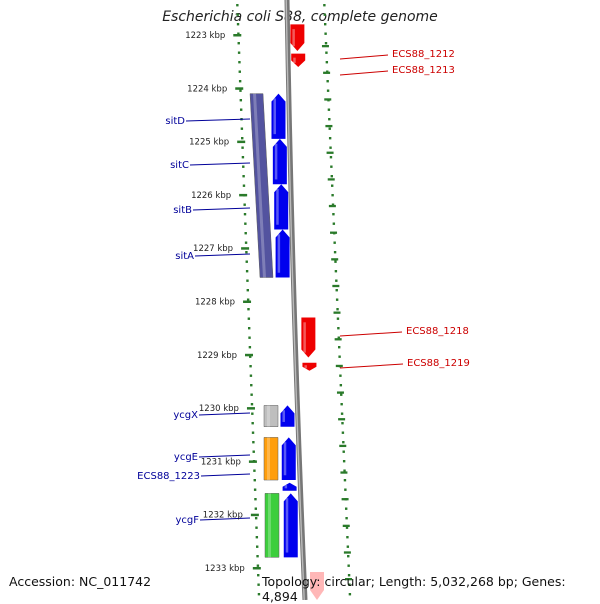 This screenshot has height=604, width=600. I want to click on leader-sitC, so click(220, 164).